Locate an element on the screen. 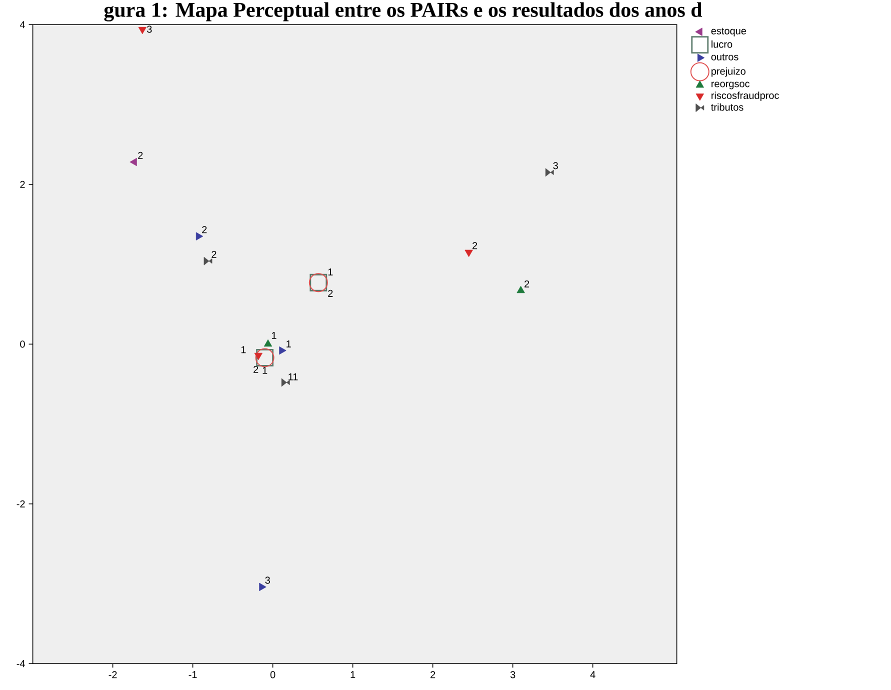 Image resolution: width=891 pixels, height=690 pixels. legend-label: riscosfraudproc is located at coordinates (745, 96).